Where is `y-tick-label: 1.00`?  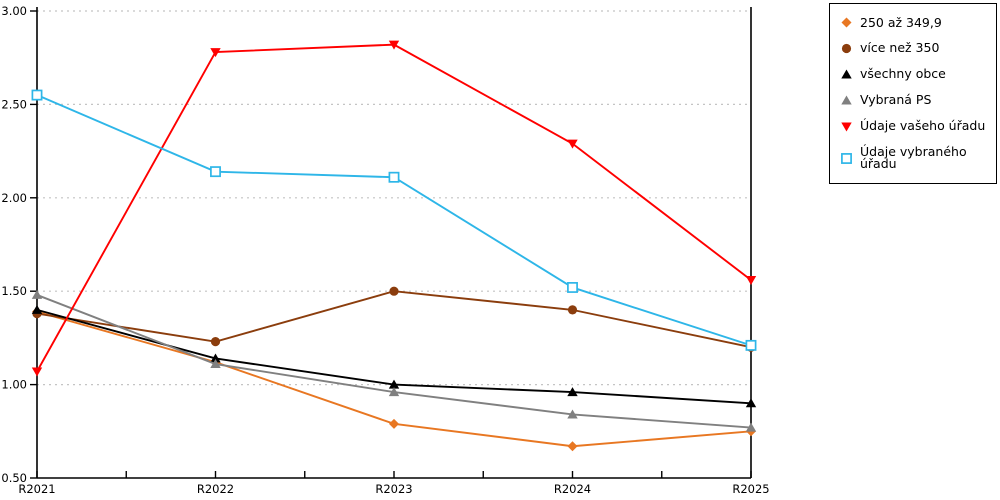 y-tick-label: 1.00 is located at coordinates (14, 385).